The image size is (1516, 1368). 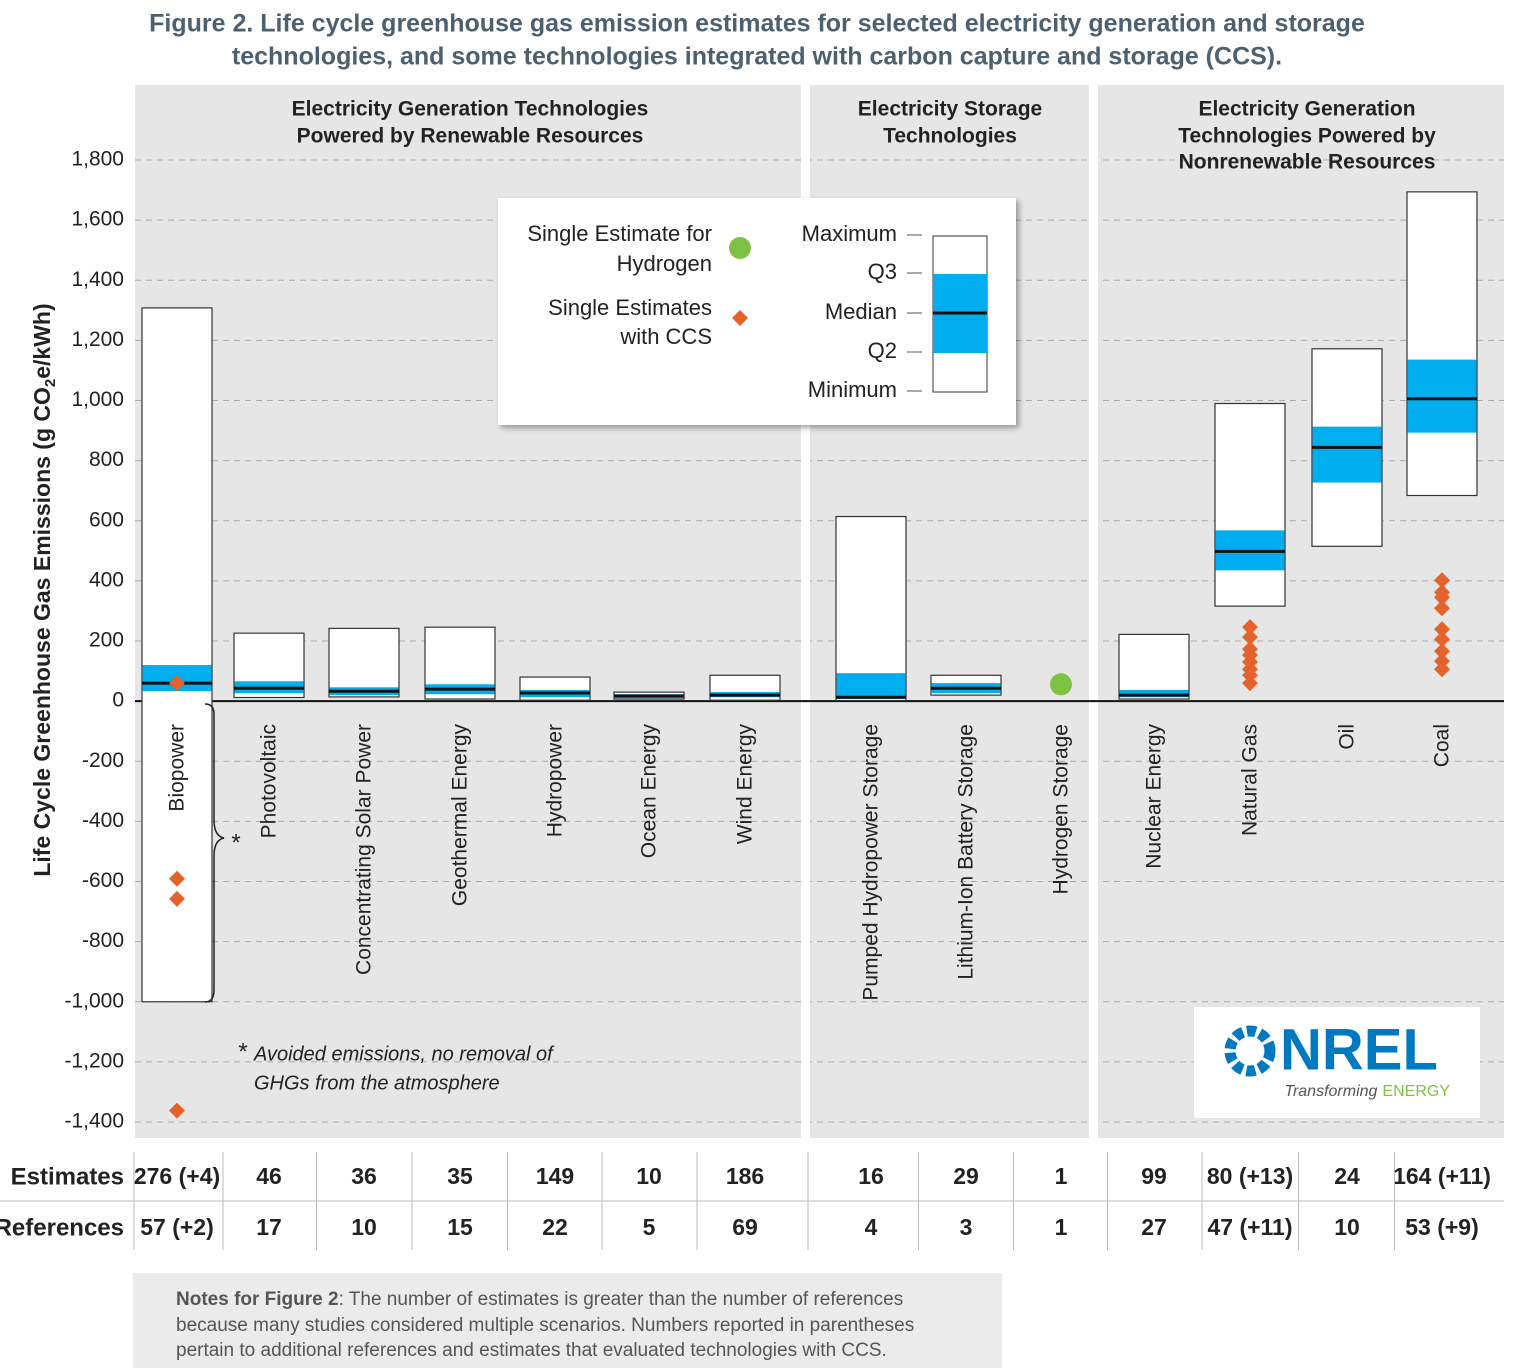 I want to click on category-label: Concentrating Solar Power, so click(x=364, y=849).